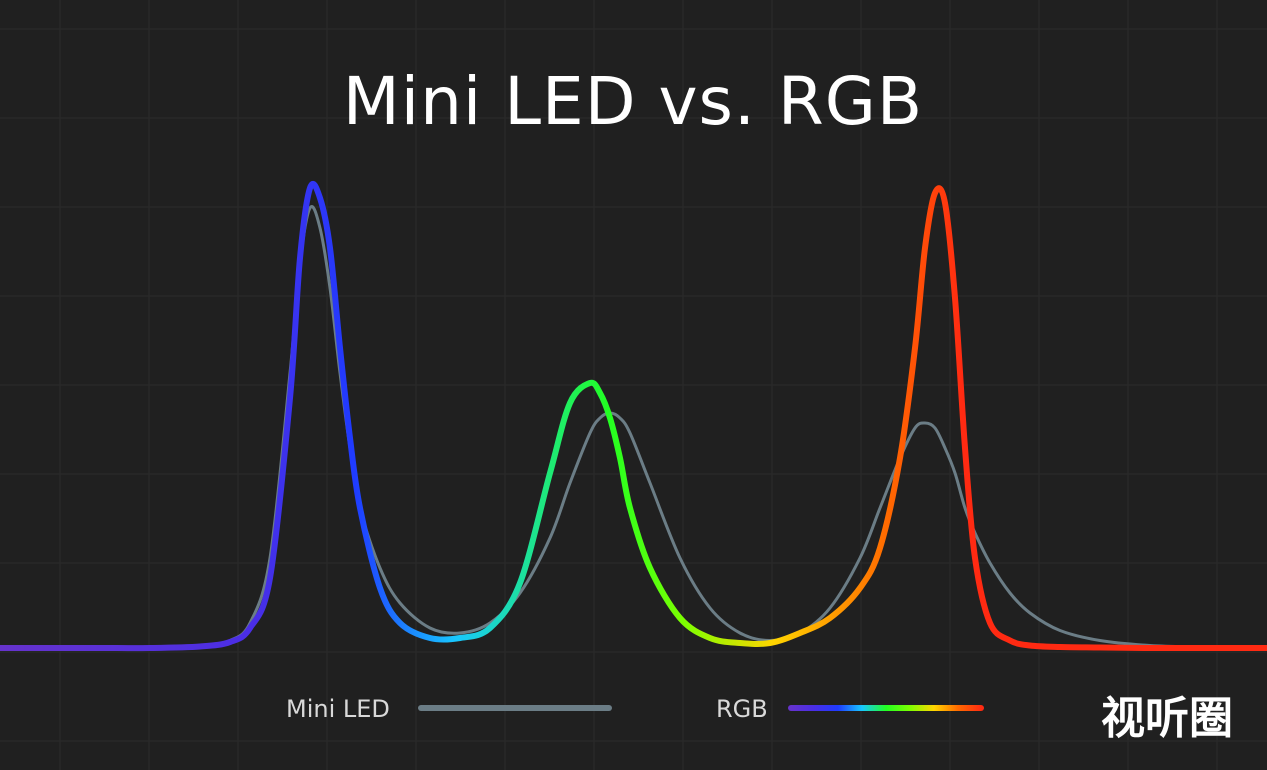 Image resolution: width=1267 pixels, height=770 pixels. What do you see at coordinates (338, 709) in the screenshot?
I see `legend-label-mini-led: Mini LED` at bounding box center [338, 709].